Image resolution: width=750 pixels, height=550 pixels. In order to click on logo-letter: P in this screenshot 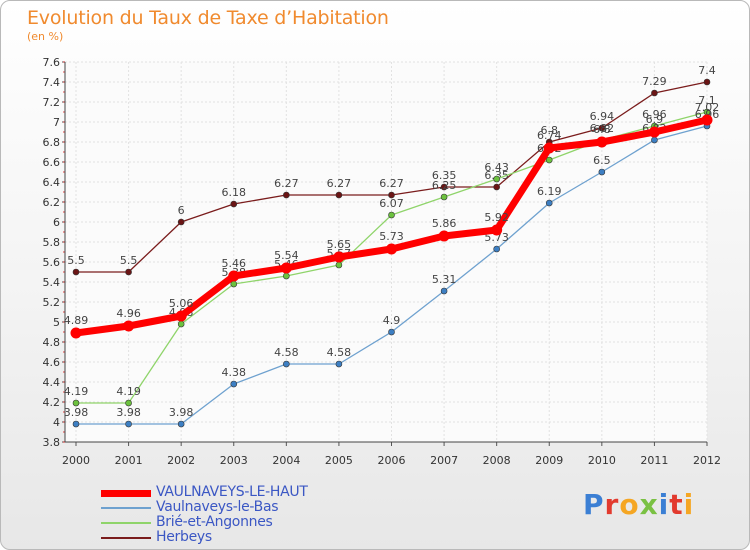, I will do `click(594, 504)`.